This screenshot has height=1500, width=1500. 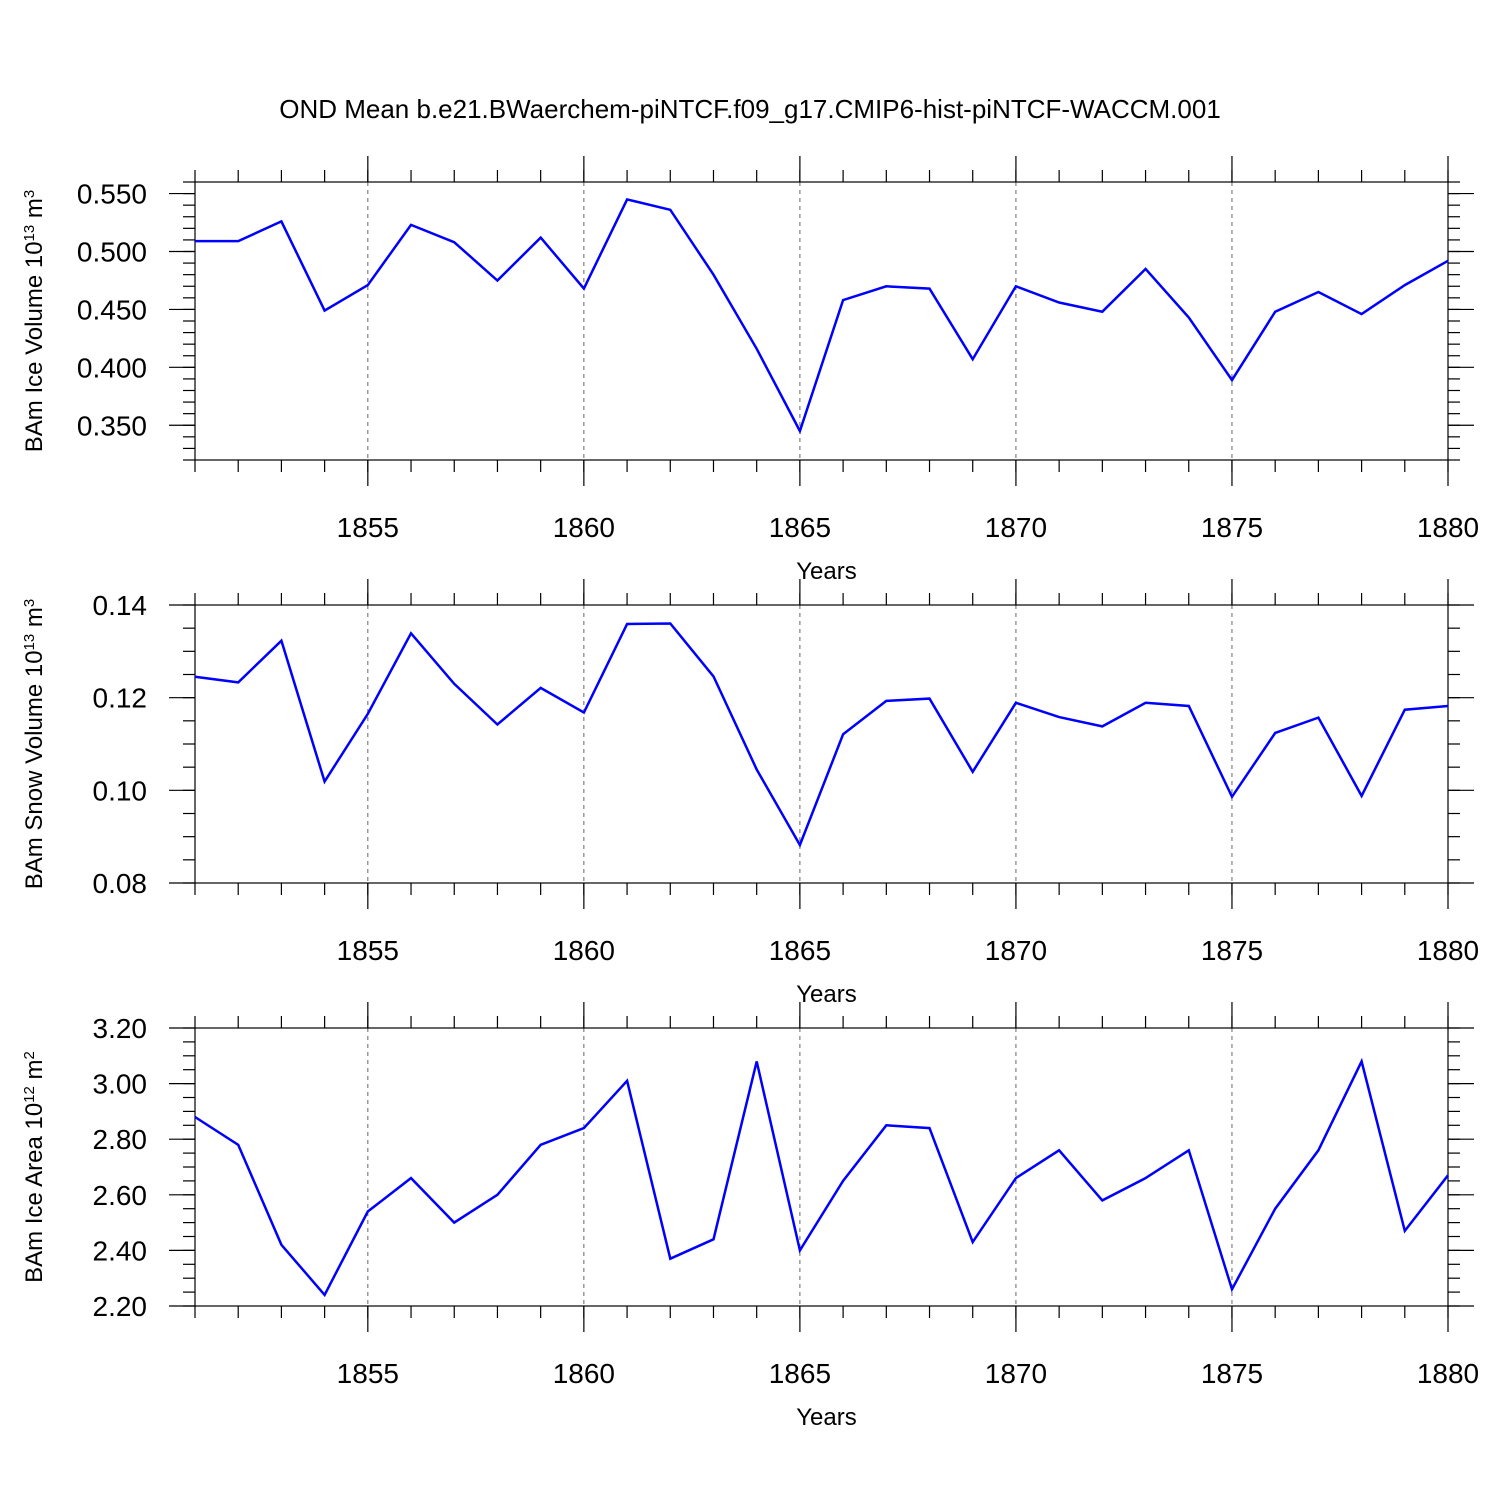 I want to click on y-tick-label: 0.08, so click(x=120, y=883).